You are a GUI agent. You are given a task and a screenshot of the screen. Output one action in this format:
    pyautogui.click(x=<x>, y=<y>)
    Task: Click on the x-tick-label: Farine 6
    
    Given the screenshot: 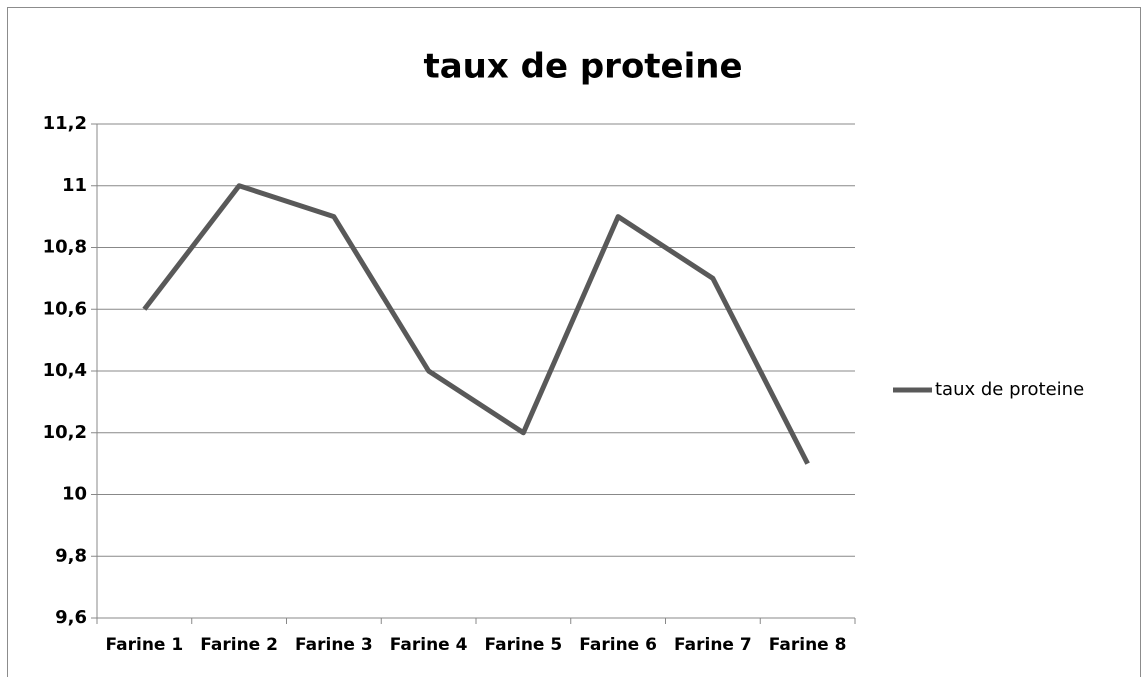 What is the action you would take?
    pyautogui.click(x=618, y=645)
    